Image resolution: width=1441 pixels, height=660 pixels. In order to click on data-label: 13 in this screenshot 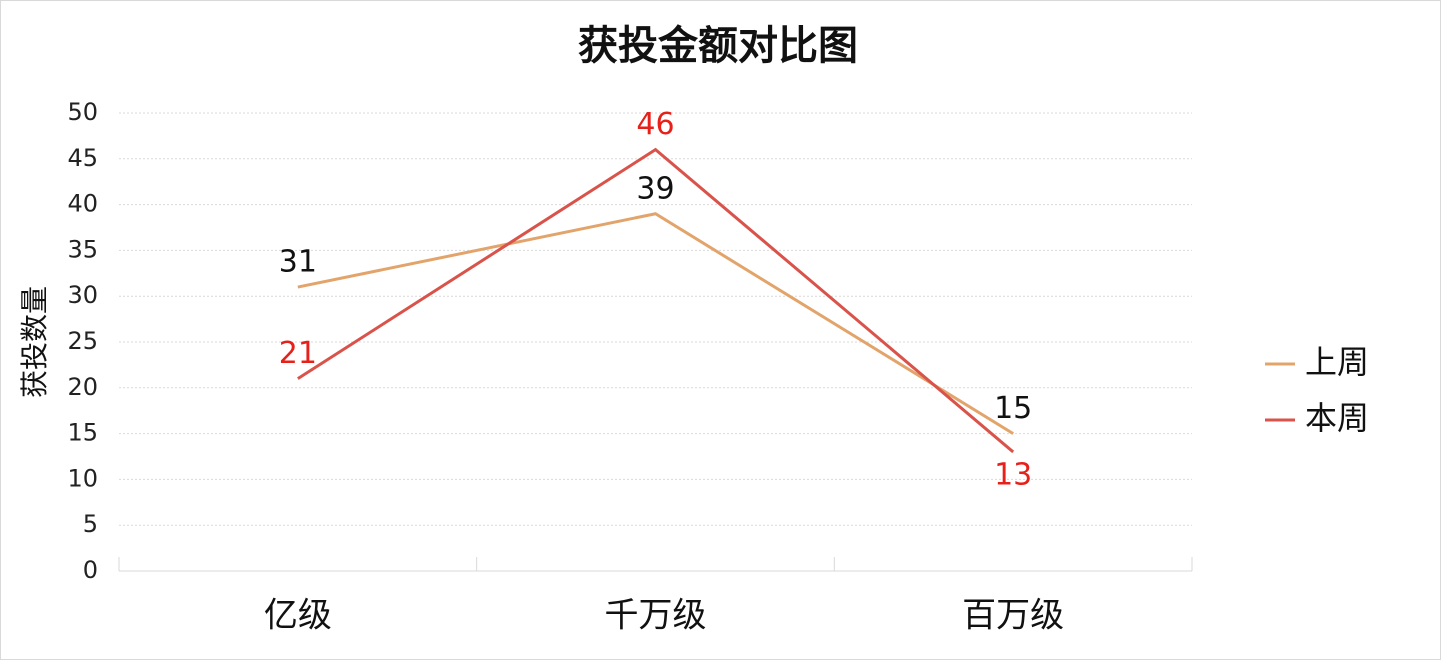, I will do `click(1013, 474)`.